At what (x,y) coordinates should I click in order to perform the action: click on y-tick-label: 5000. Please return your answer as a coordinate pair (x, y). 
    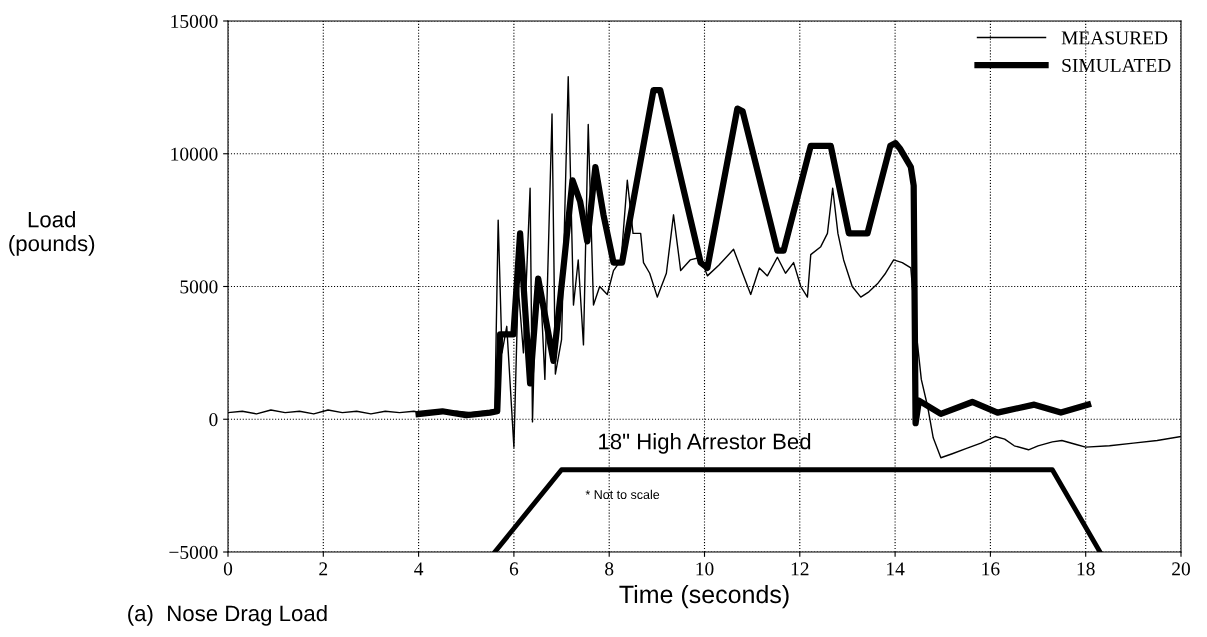
    Looking at the image, I should click on (199, 287).